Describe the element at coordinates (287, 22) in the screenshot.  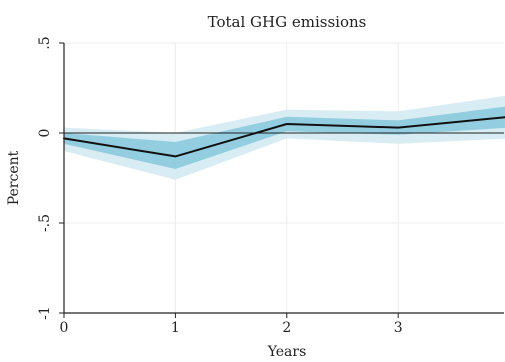
I see `chart-title: Total GHG emissions` at that location.